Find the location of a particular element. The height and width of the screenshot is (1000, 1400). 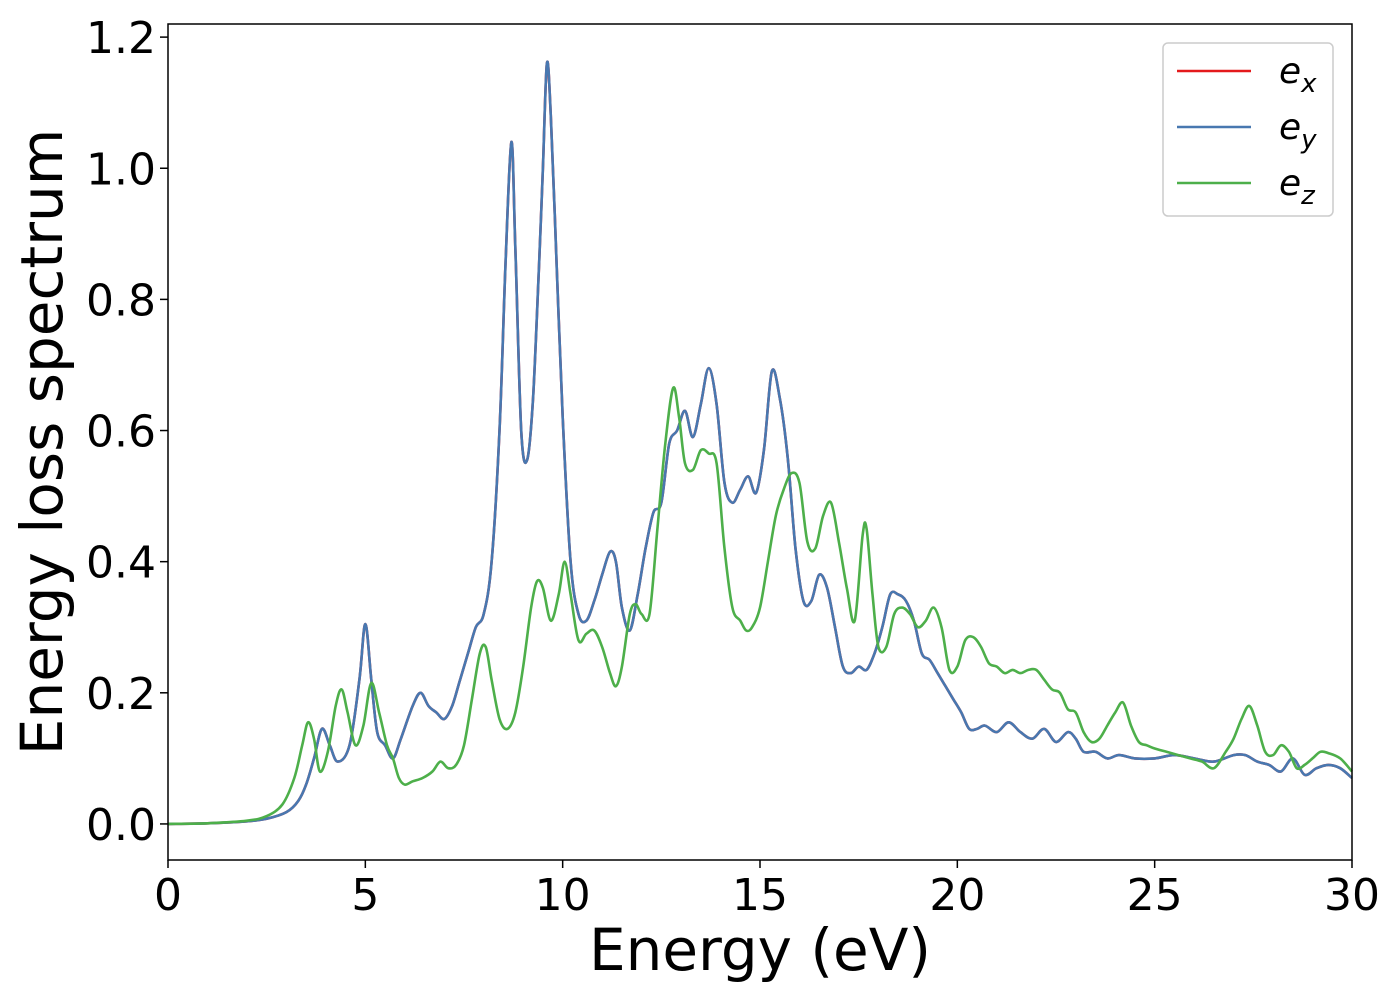

y-axis: 0.0 0.2 0.4 0.6 0.8 1.0 1.2 is located at coordinates (127, 432).